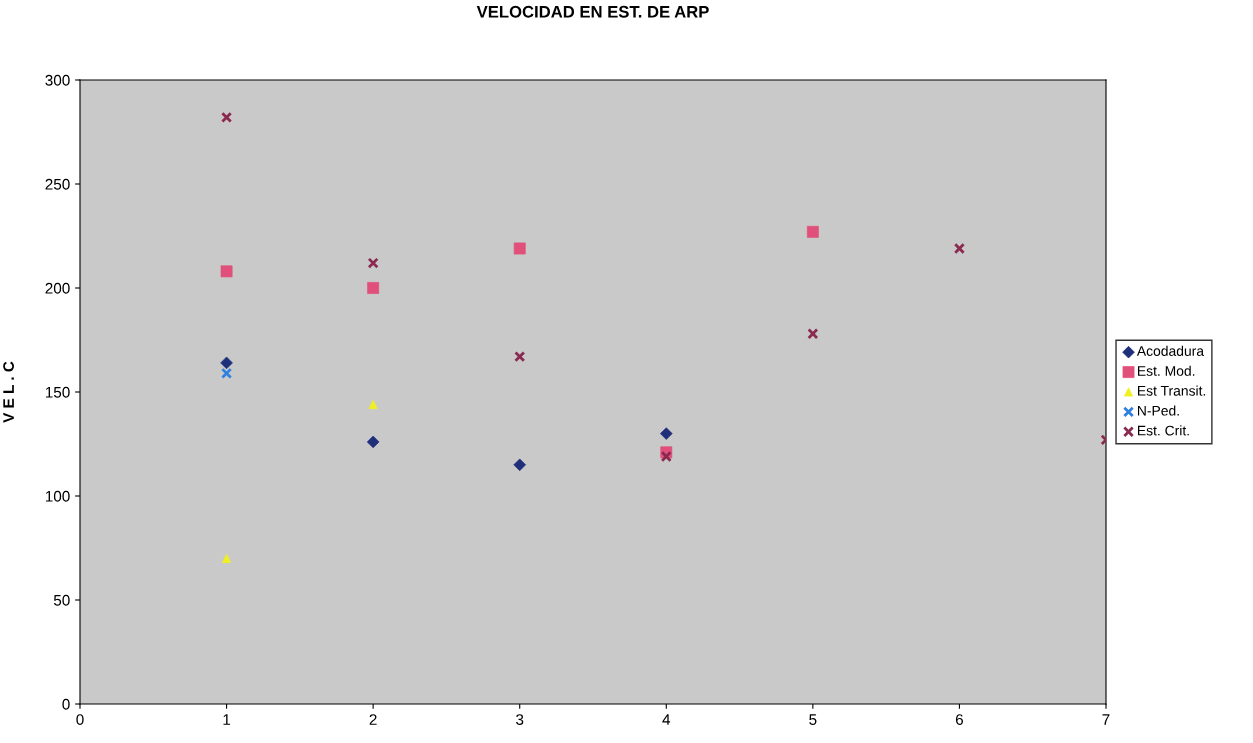 This screenshot has width=1253, height=743. What do you see at coordinates (373, 719) in the screenshot?
I see `x-tick-label: 2` at bounding box center [373, 719].